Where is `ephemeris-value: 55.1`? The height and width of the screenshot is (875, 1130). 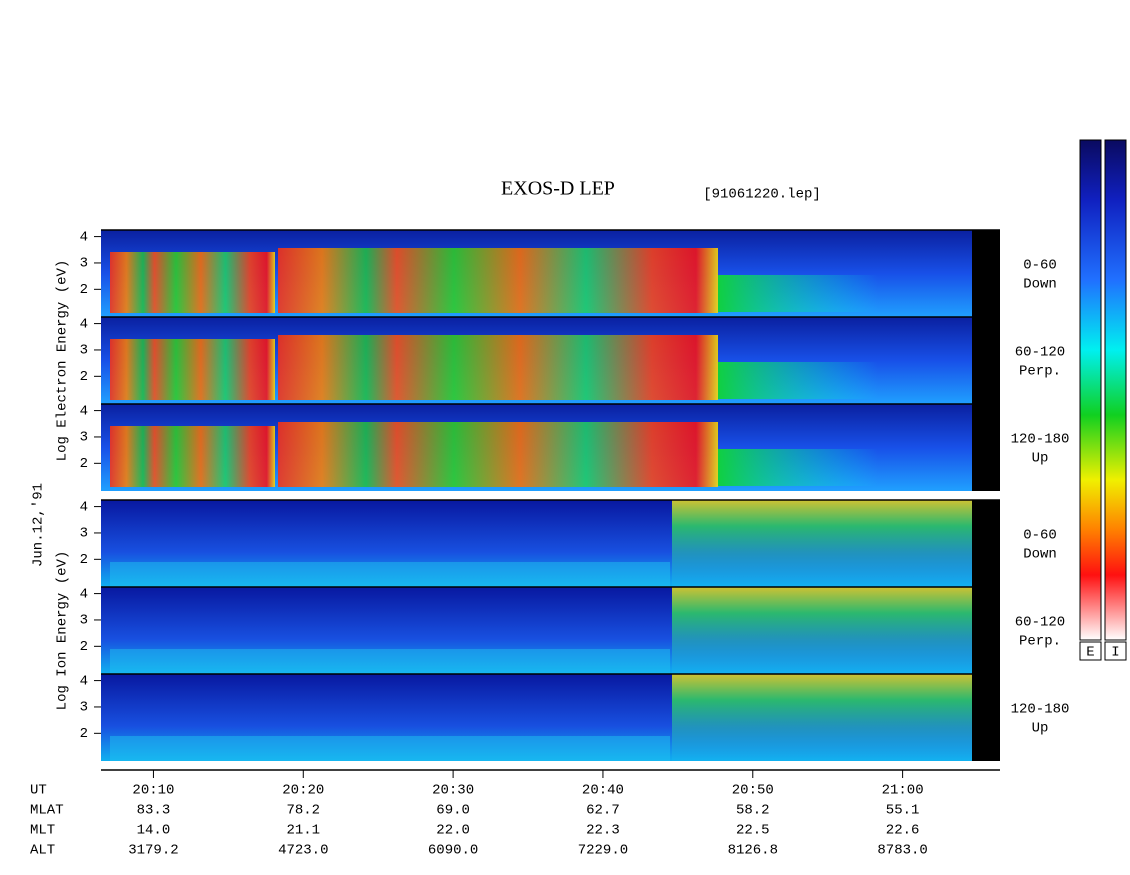 ephemeris-value: 55.1 is located at coordinates (903, 811).